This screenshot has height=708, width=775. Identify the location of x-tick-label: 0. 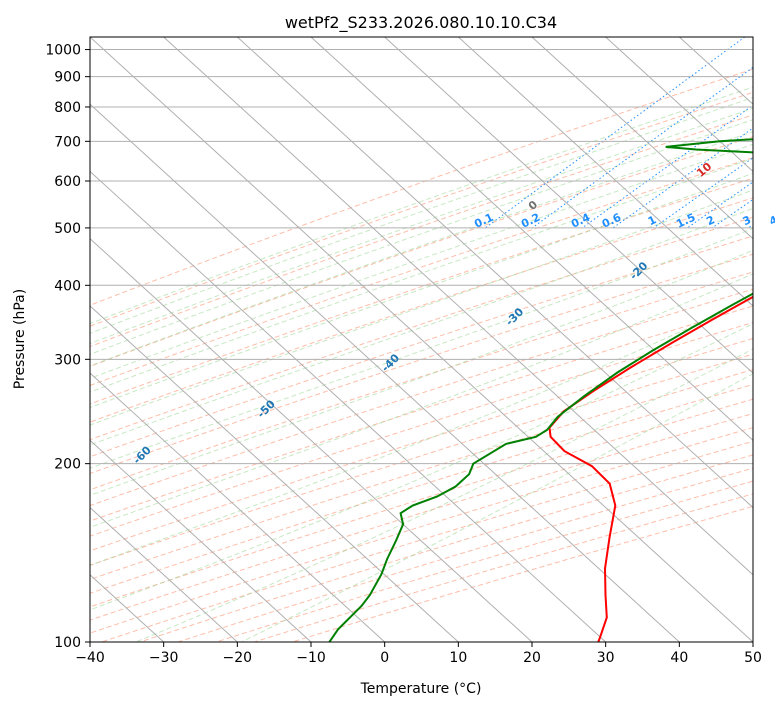
(384, 658).